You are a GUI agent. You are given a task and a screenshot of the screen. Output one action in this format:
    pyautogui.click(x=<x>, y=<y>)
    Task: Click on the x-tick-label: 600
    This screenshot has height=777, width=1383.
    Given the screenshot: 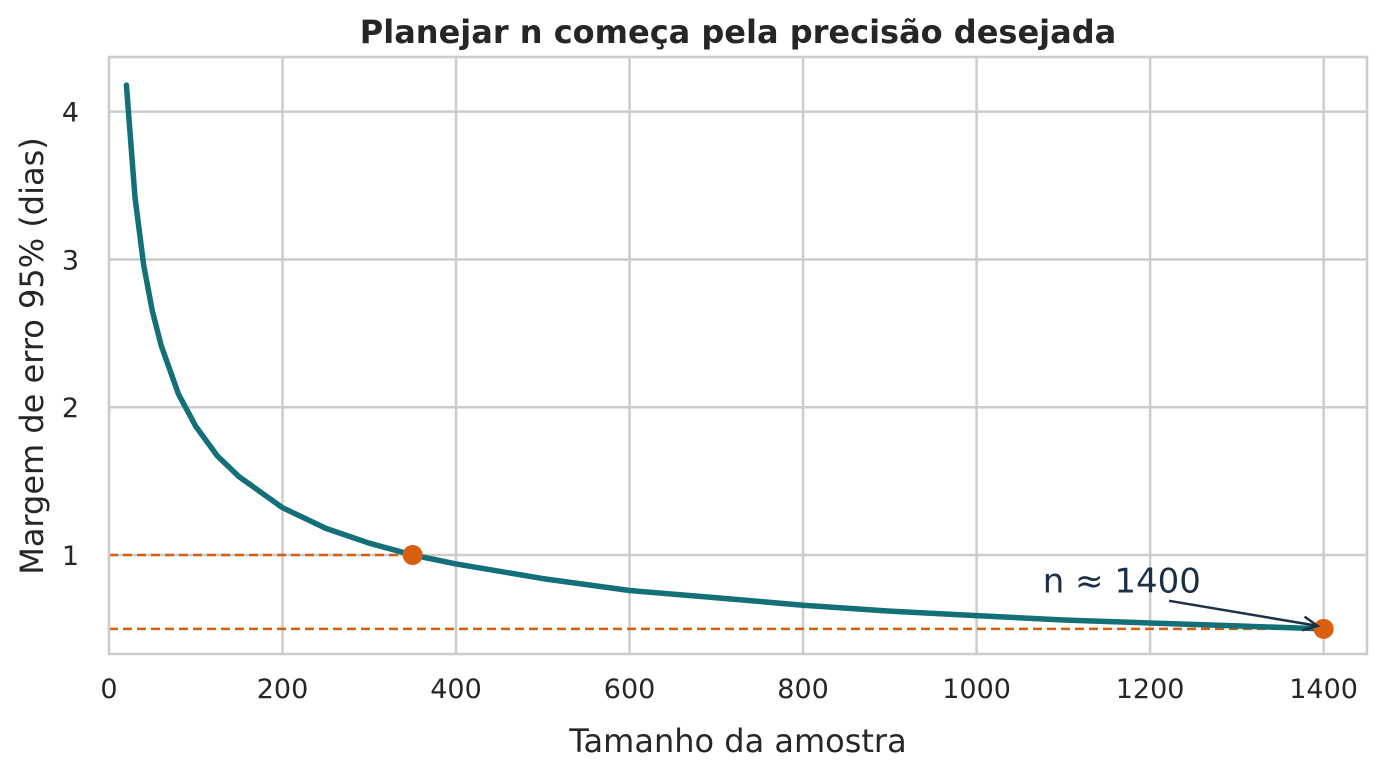 What is the action you would take?
    pyautogui.click(x=630, y=689)
    